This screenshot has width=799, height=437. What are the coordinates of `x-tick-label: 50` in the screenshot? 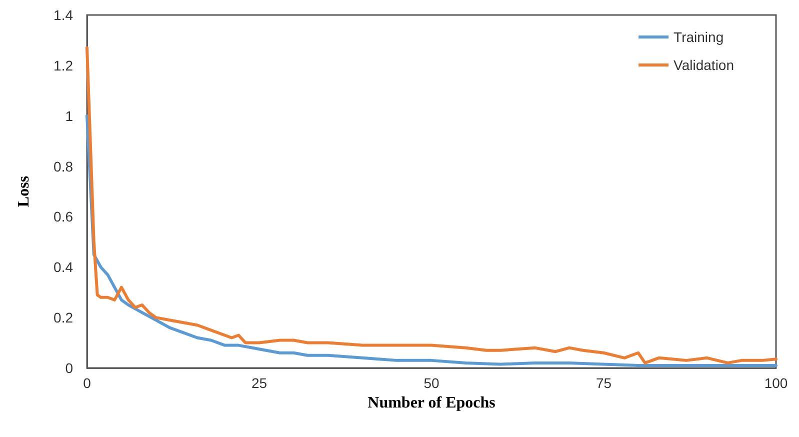 It's located at (432, 383).